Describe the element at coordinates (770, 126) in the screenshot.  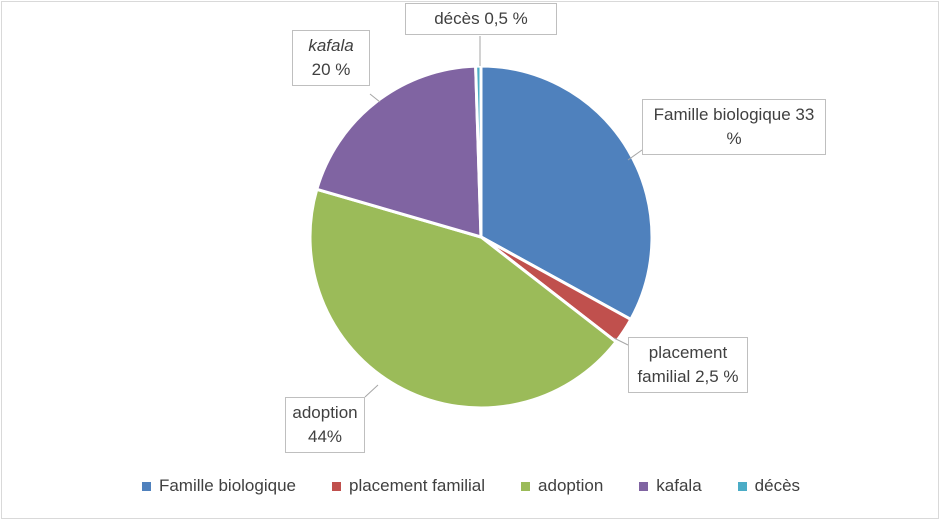
I see `label-value: 33 %` at that location.